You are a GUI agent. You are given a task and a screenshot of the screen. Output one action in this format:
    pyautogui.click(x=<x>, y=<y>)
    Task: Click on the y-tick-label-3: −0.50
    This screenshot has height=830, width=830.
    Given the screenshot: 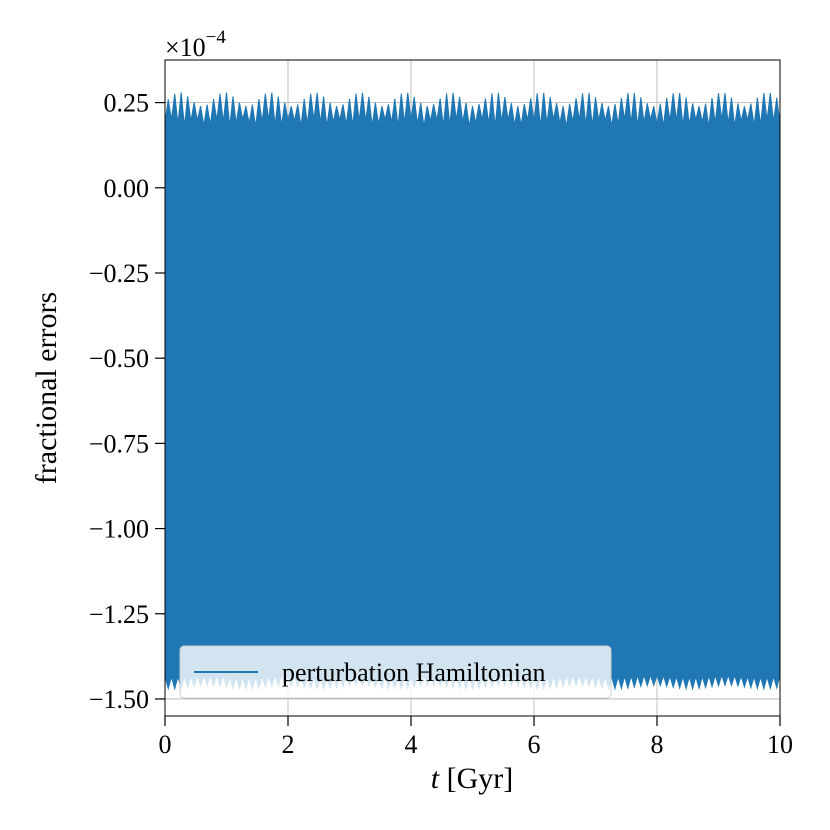 What is the action you would take?
    pyautogui.click(x=119, y=358)
    